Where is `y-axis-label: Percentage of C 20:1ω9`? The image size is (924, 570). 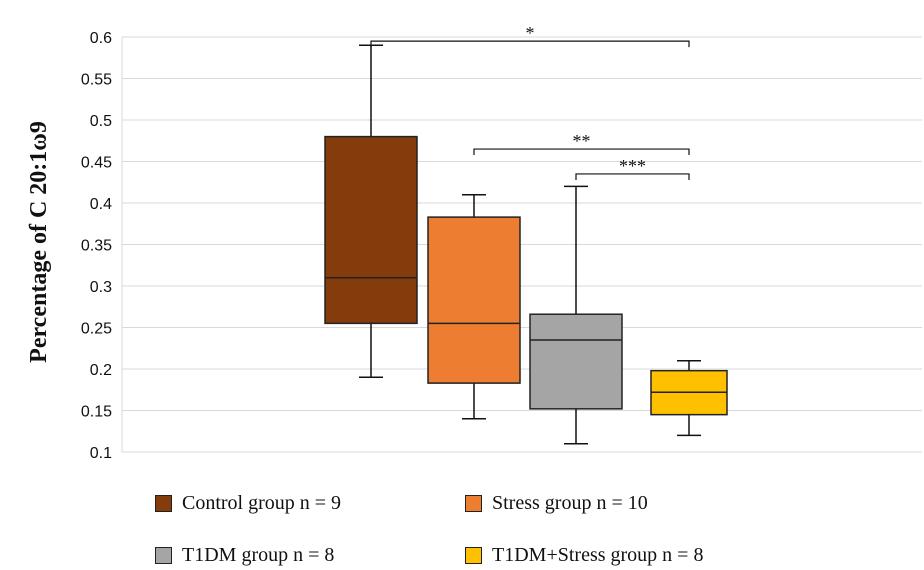
y-axis-label: Percentage of C 20:1ω9 is located at coordinates (39, 242).